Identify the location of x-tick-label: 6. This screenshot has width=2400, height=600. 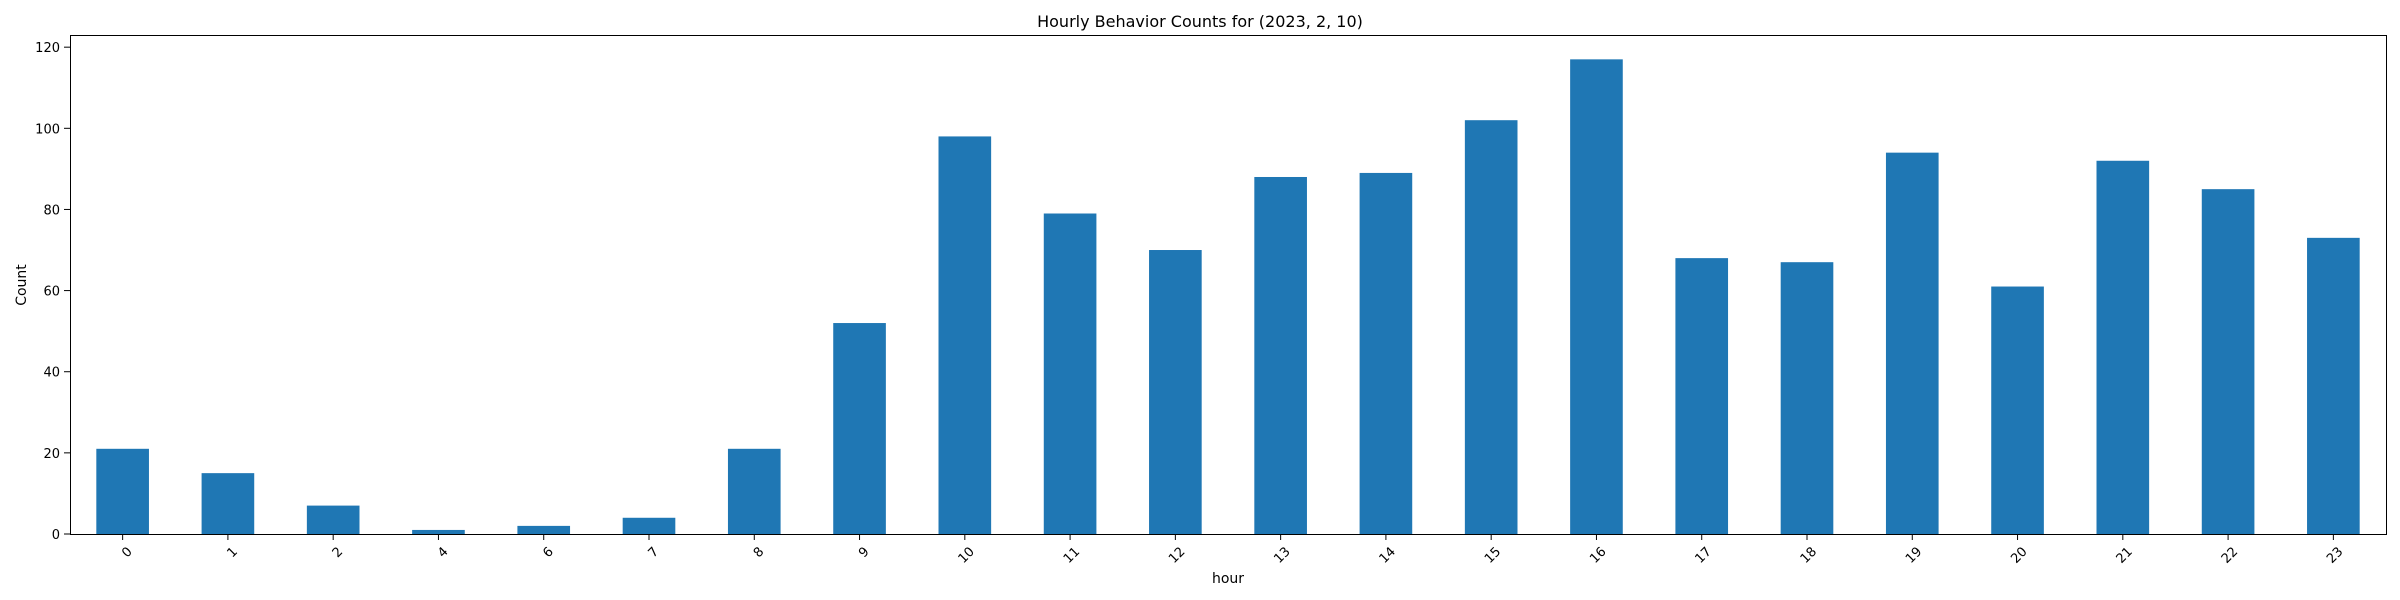
(548, 552).